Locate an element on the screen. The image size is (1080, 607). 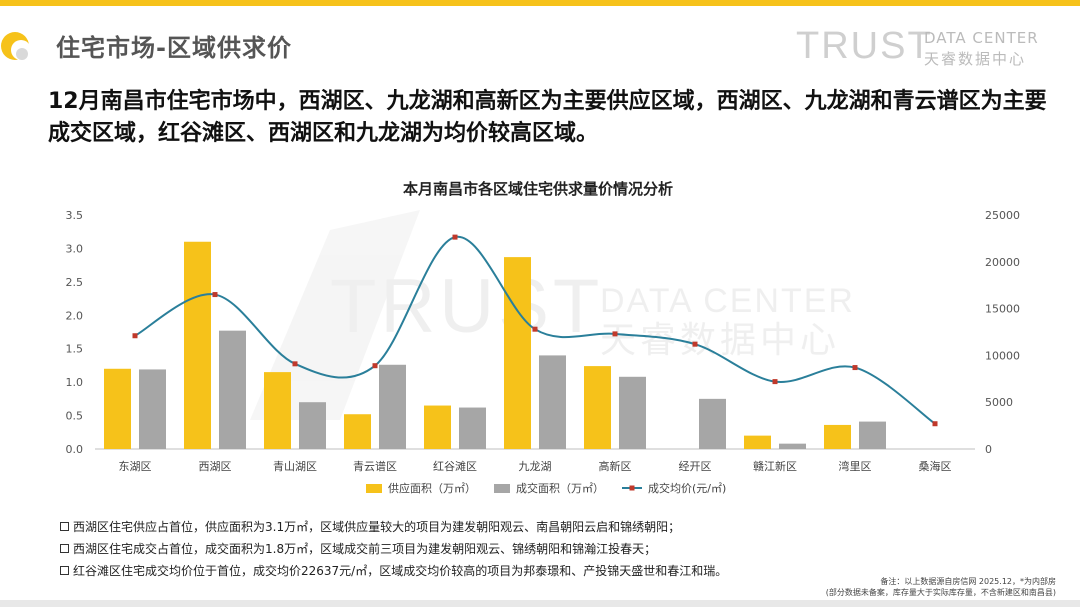
x-tick-label: 青山湖区 is located at coordinates (295, 466).